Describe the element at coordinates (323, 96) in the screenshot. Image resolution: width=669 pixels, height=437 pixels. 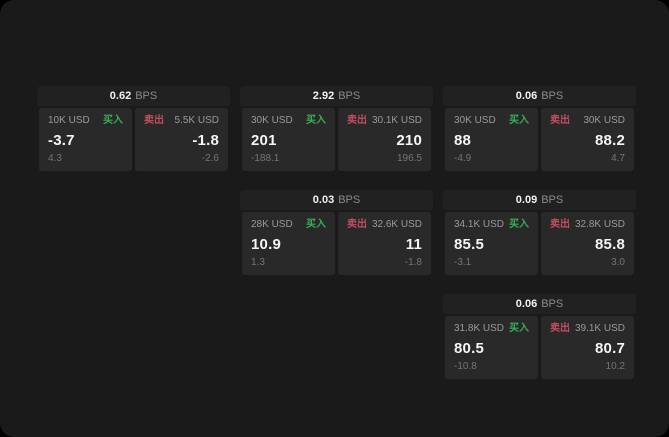
I see `bps-value: 2.92` at that location.